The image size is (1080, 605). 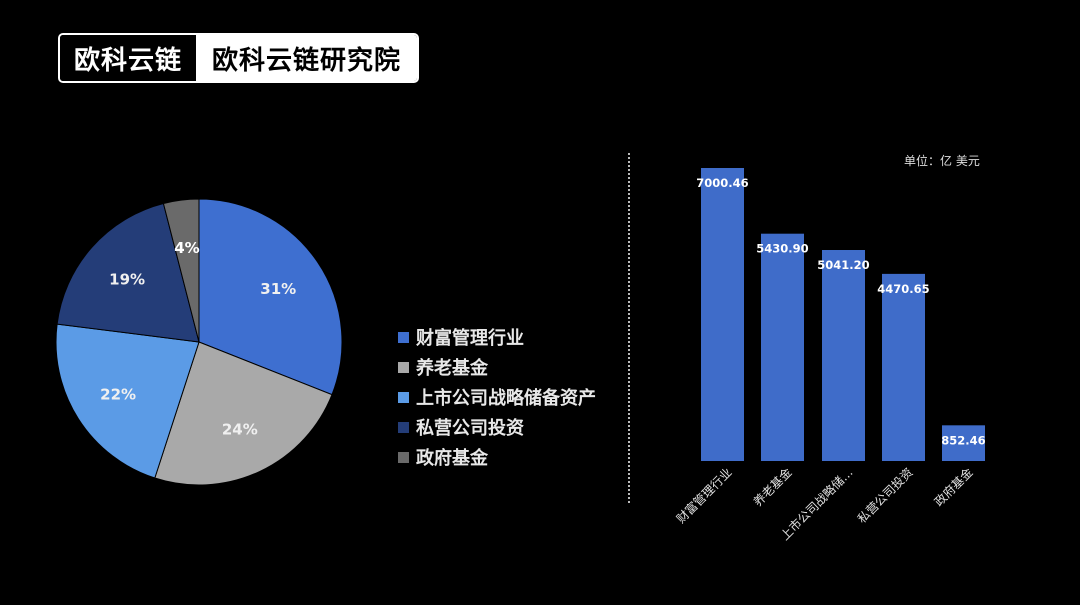 What do you see at coordinates (843, 265) in the screenshot?
I see `bar-data-label: 5041.20` at bounding box center [843, 265].